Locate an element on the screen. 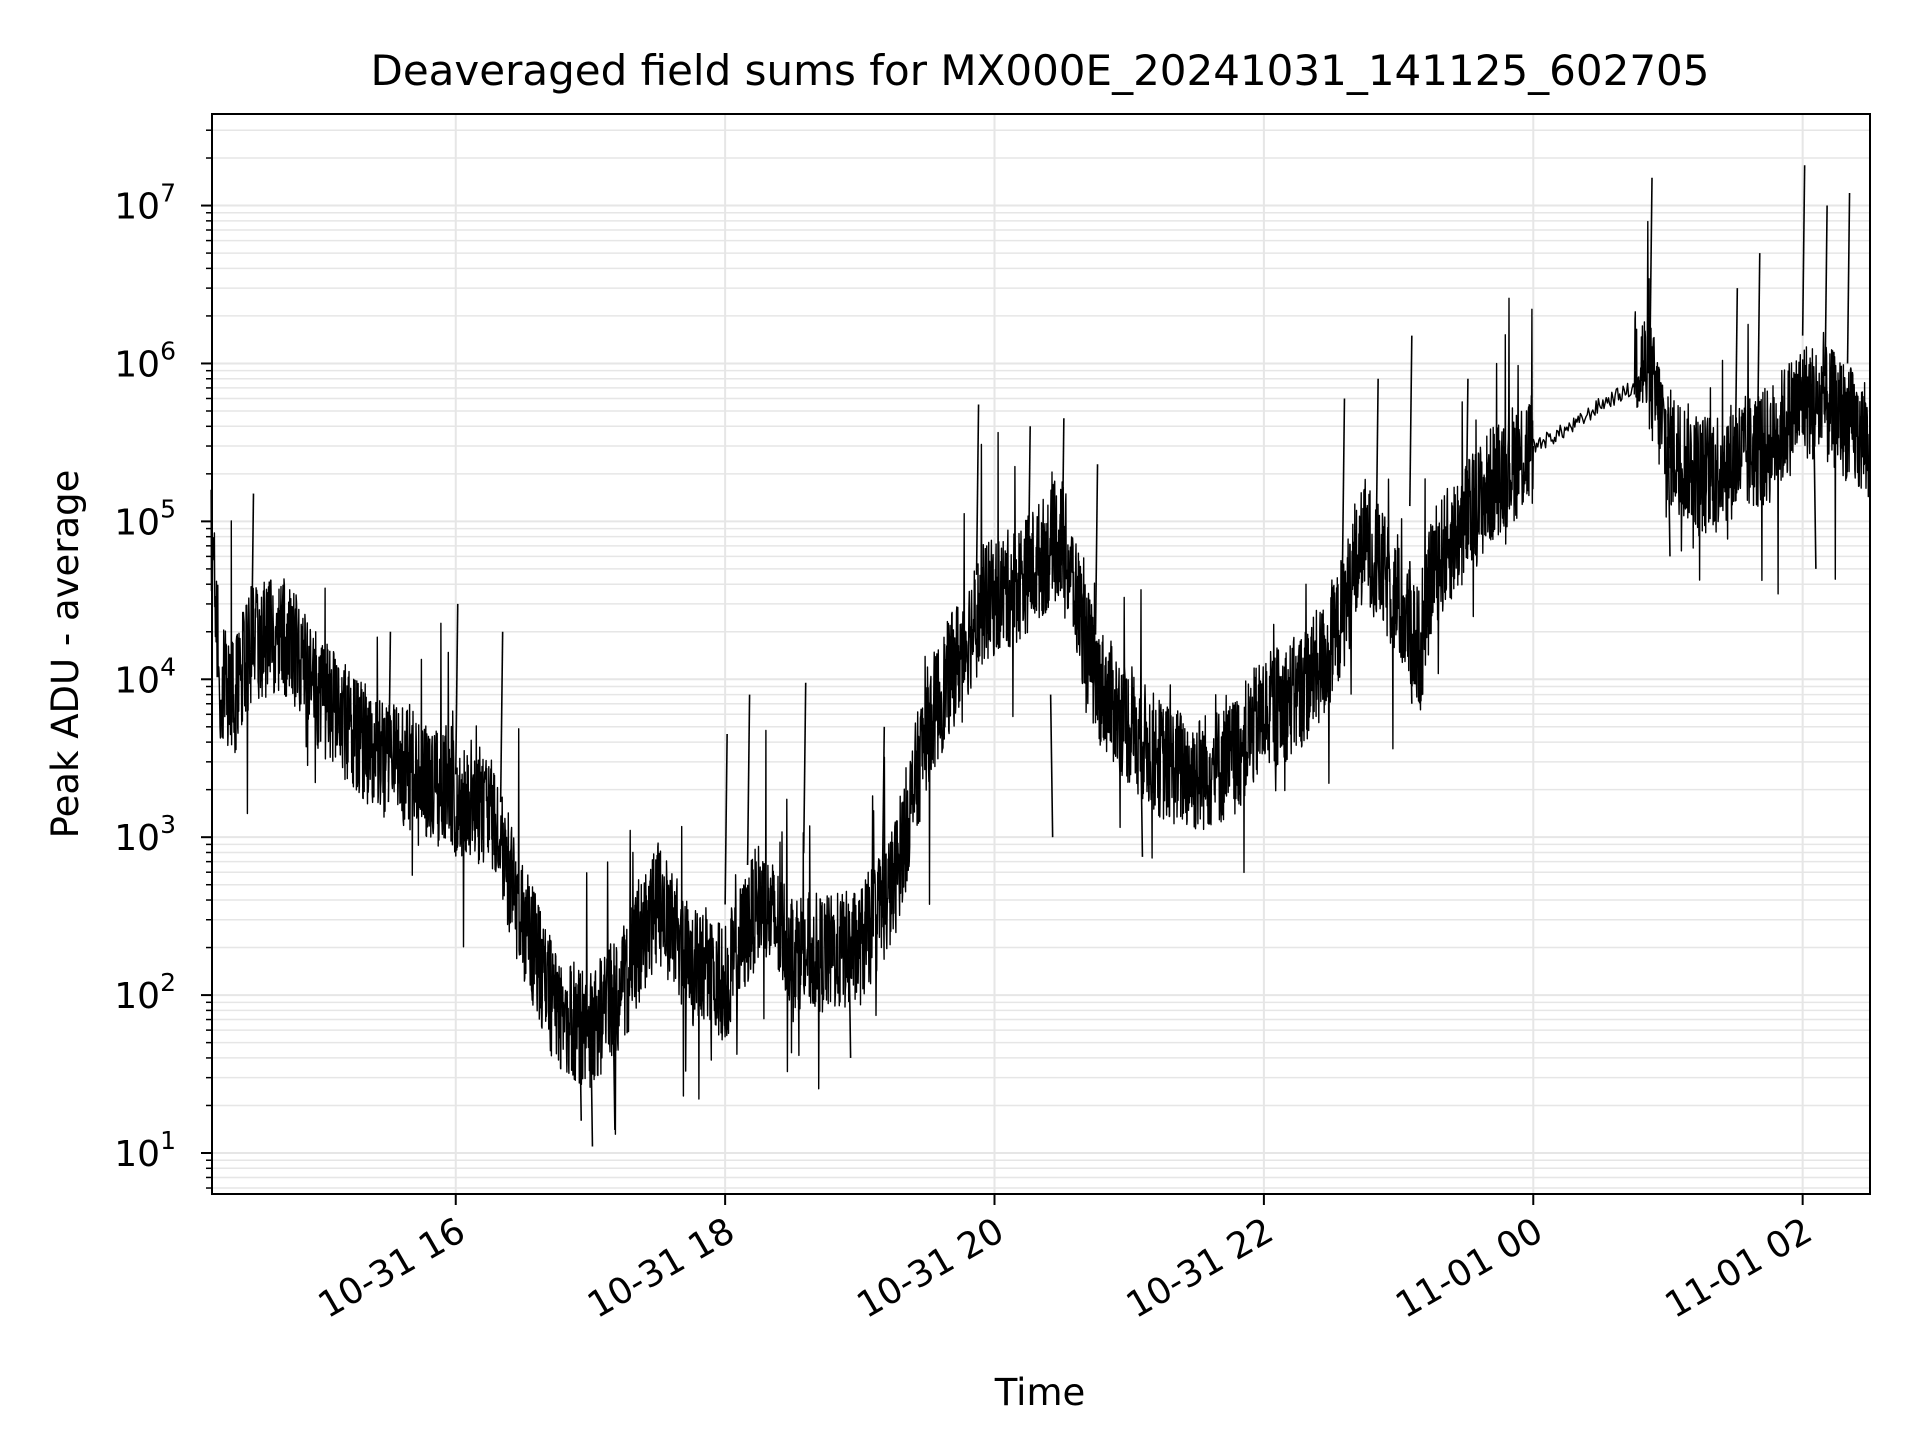 The height and width of the screenshot is (1440, 1920). y-axis-label: Peak ADU - average is located at coordinates (65, 654).